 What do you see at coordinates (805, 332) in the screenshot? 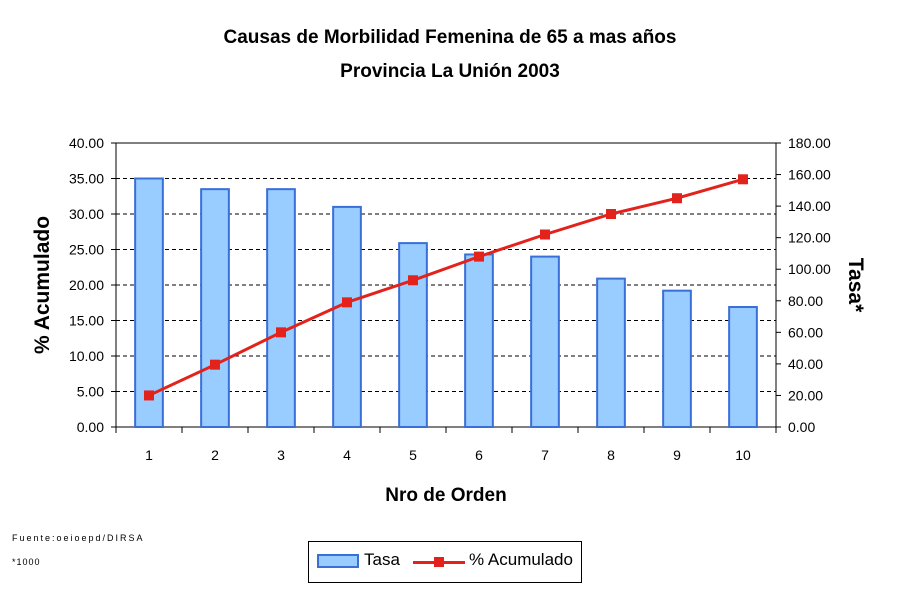
I see `right-tick-label: 60.00` at bounding box center [805, 332].